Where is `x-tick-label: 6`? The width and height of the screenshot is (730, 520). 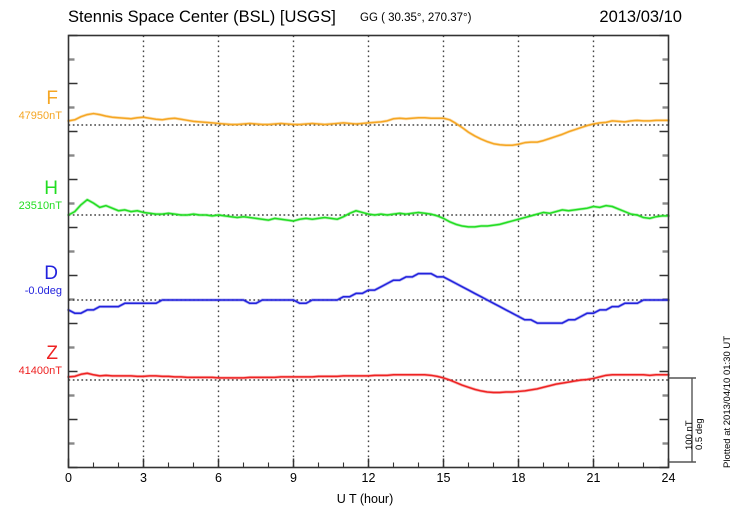 x-tick-label: 6 is located at coordinates (218, 478).